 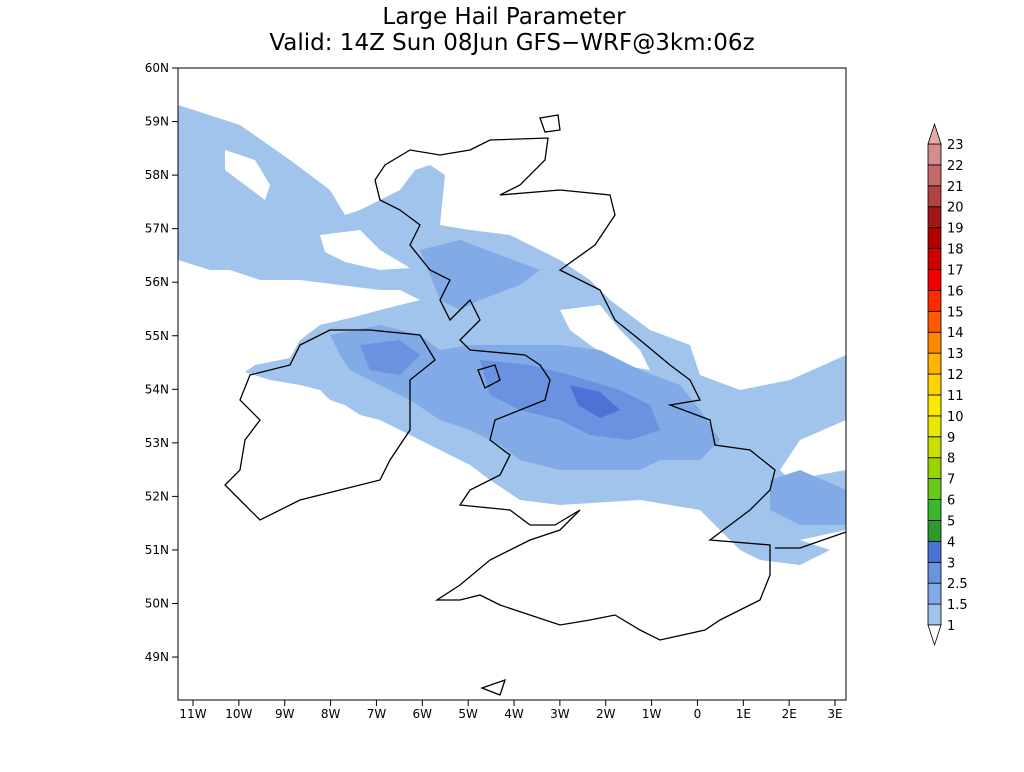 I want to click on legend-label: 22, so click(x=955, y=166).